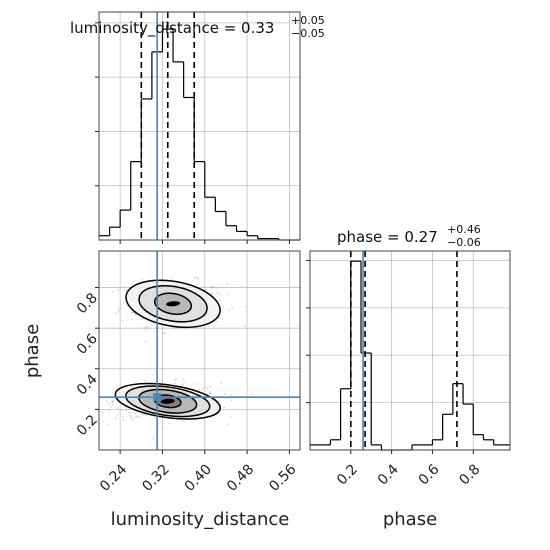 This screenshot has width=550, height=550. Describe the element at coordinates (410, 519) in the screenshot. I see `x-axis-label-phase: phase` at that location.